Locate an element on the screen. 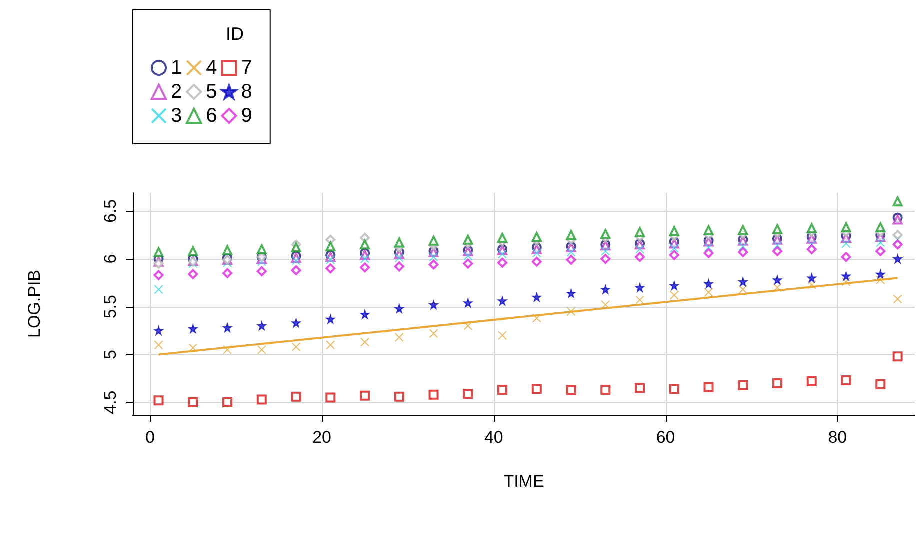 The height and width of the screenshot is (541, 920). legend-label: 4 is located at coordinates (212, 68).